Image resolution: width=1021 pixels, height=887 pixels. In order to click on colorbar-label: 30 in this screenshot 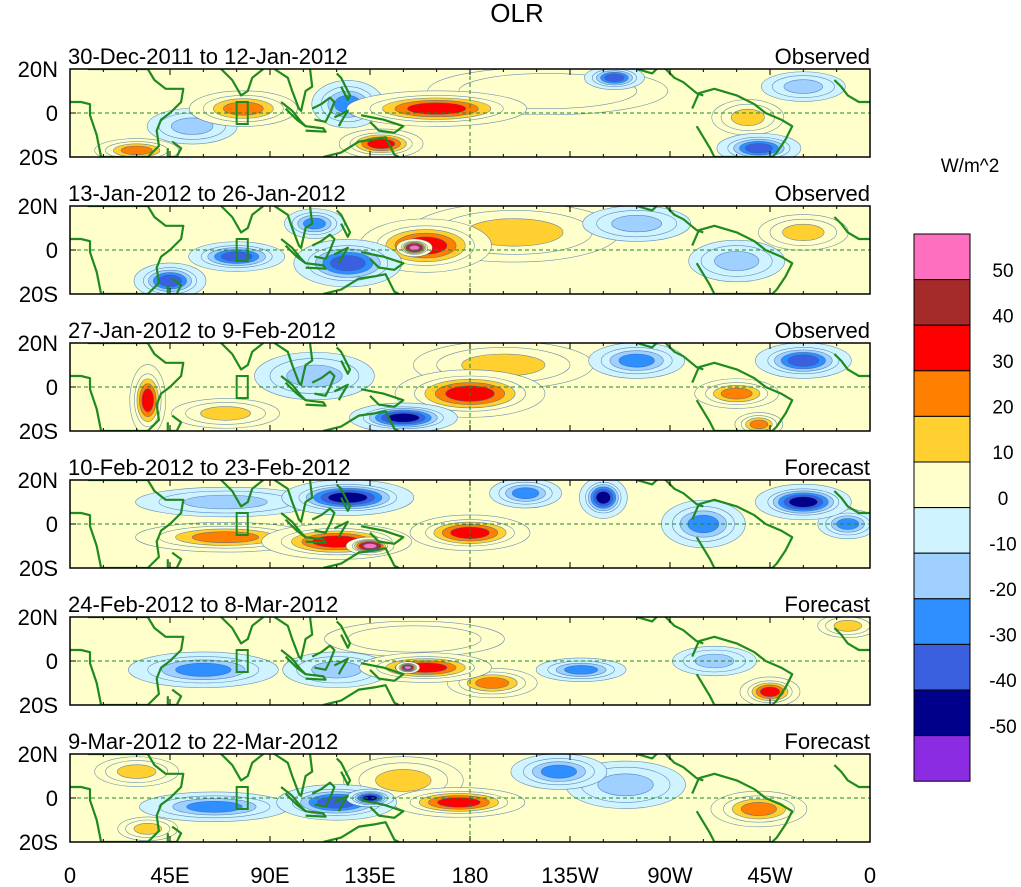, I will do `click(1002, 362)`.